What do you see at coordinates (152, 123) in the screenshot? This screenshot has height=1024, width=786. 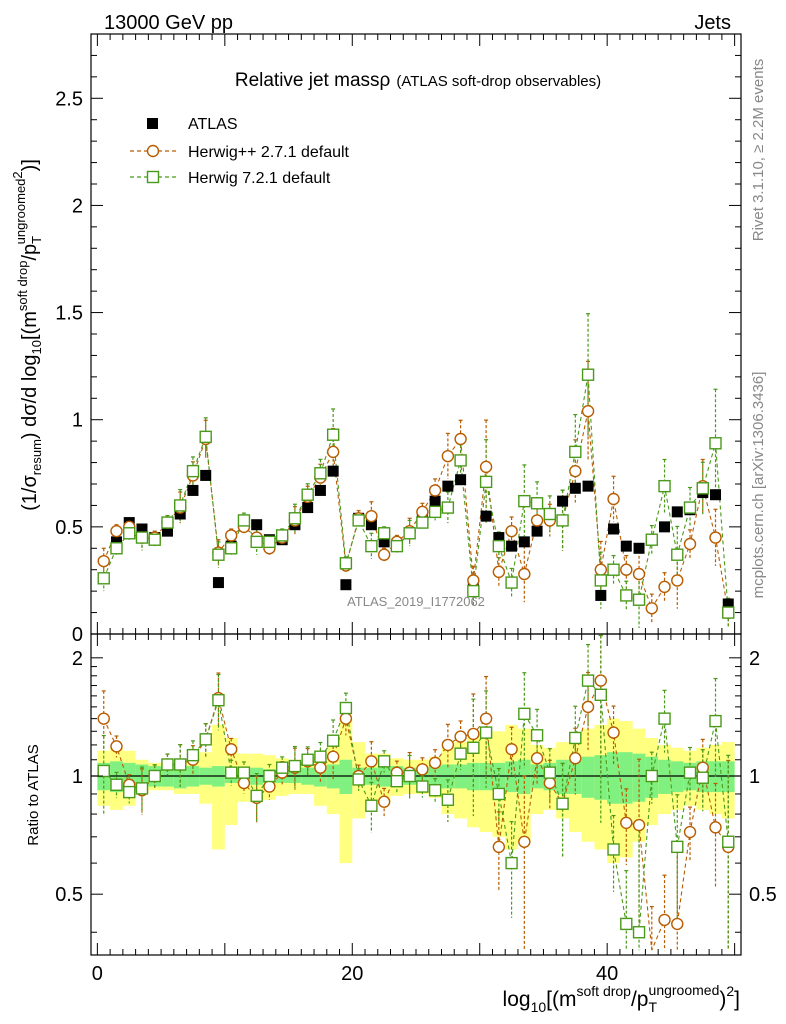 I see `legend-marker-atlas` at bounding box center [152, 123].